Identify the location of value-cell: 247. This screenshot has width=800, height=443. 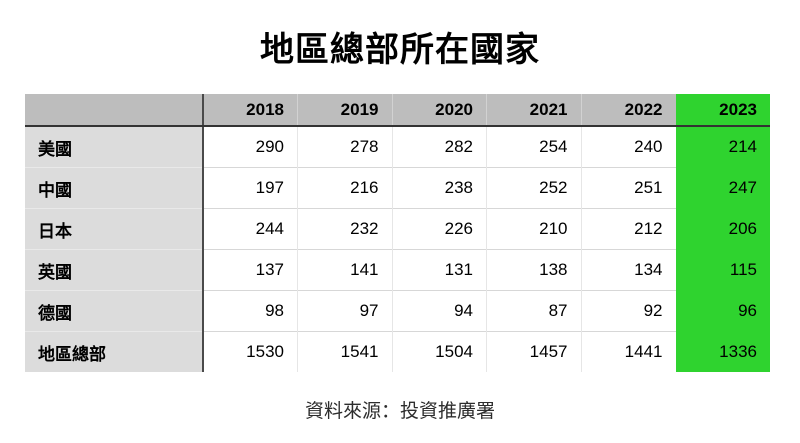
(722, 188).